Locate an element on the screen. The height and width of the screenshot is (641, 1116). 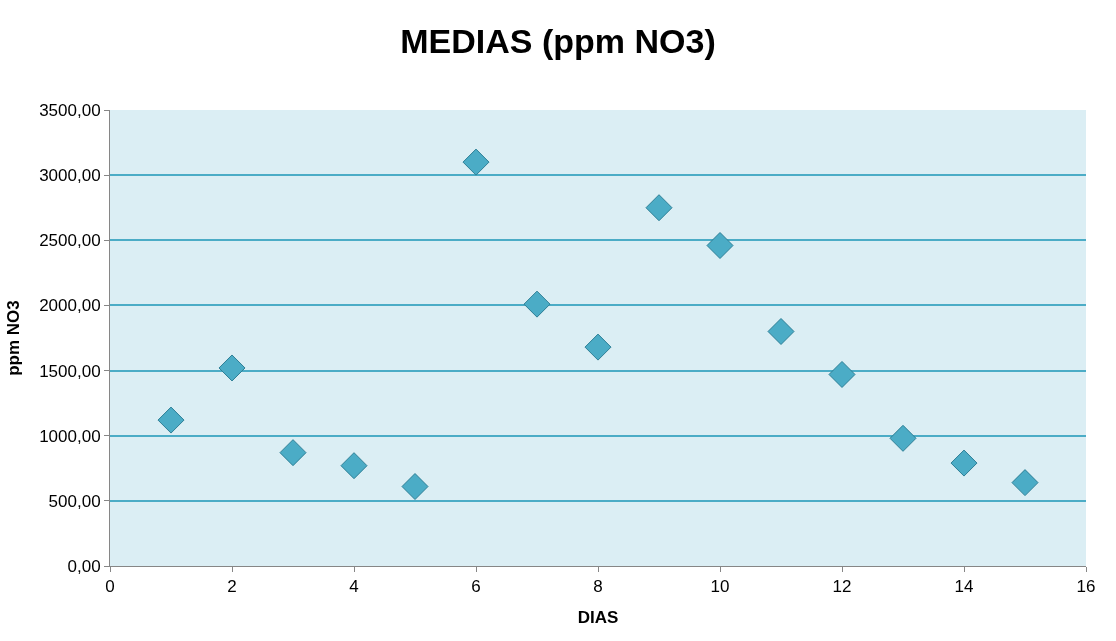
y-tick-label: 500,00 is located at coordinates (74, 501).